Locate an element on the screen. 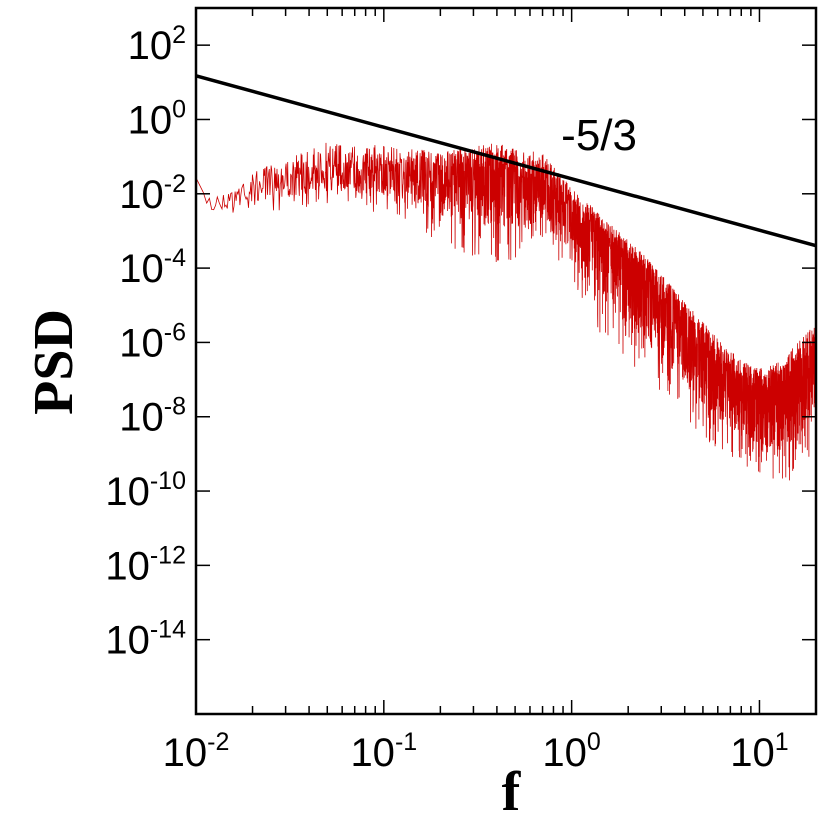 Image resolution: width=830 pixels, height=830 pixels. y-tick-label: 10⁻⁸ is located at coordinates (152, 416).